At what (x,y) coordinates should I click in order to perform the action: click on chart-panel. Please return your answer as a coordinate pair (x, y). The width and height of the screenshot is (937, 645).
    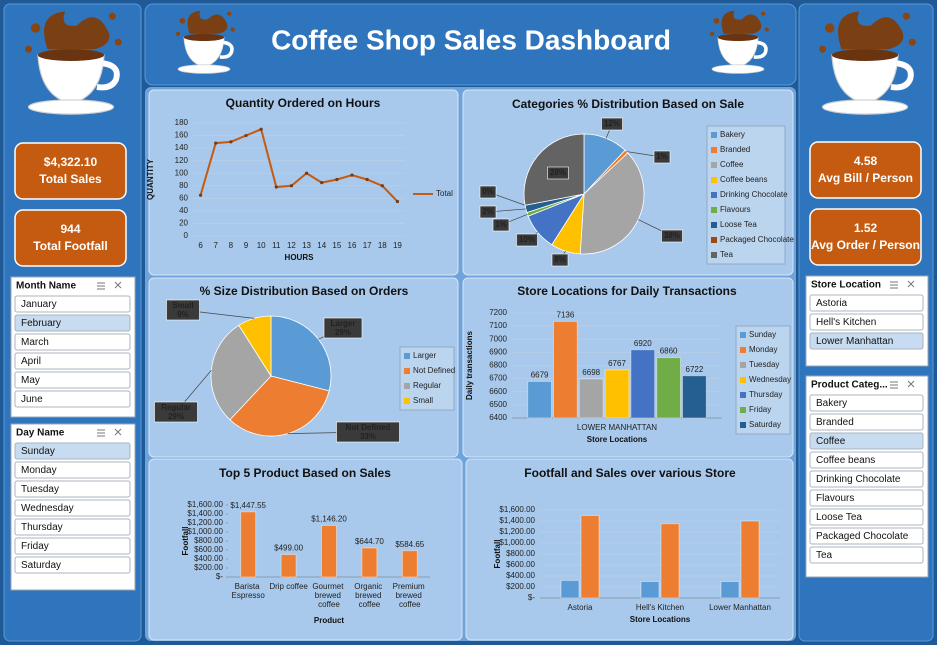
    Looking at the image, I should click on (629, 549).